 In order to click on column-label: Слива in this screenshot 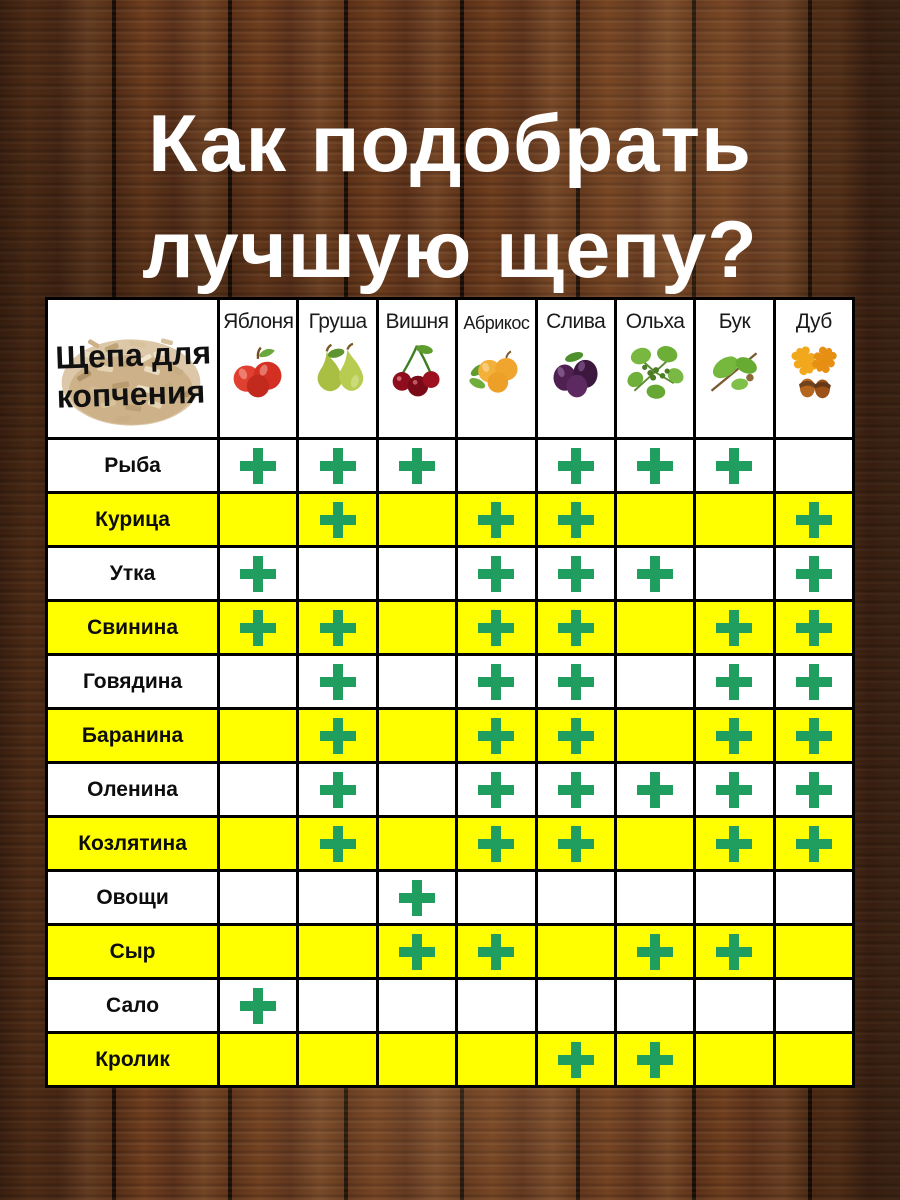, I will do `click(576, 321)`.